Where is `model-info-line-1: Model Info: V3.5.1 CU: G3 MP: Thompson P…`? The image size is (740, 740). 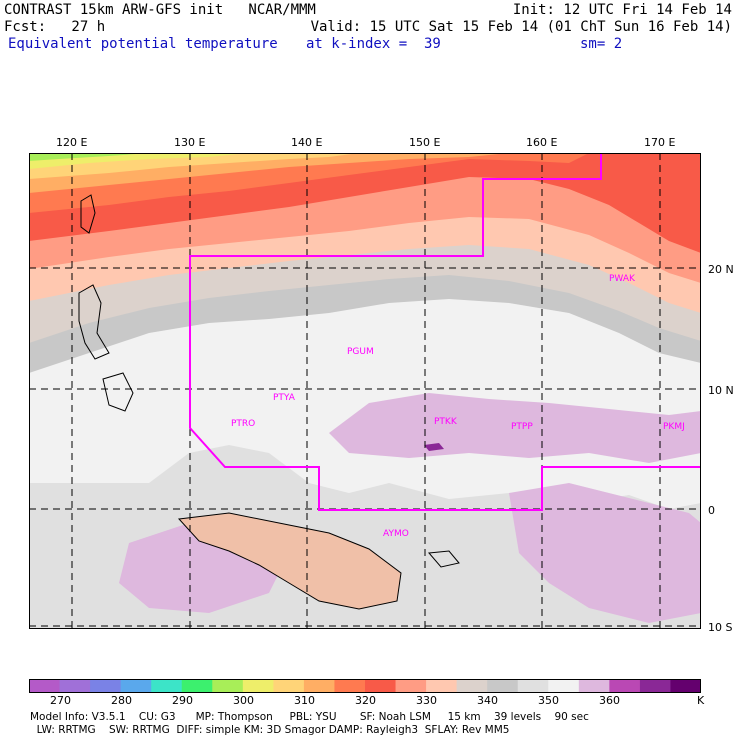 model-info-line-1: Model Info: V3.5.1 CU: G3 MP: Thompson P… is located at coordinates (309, 717).